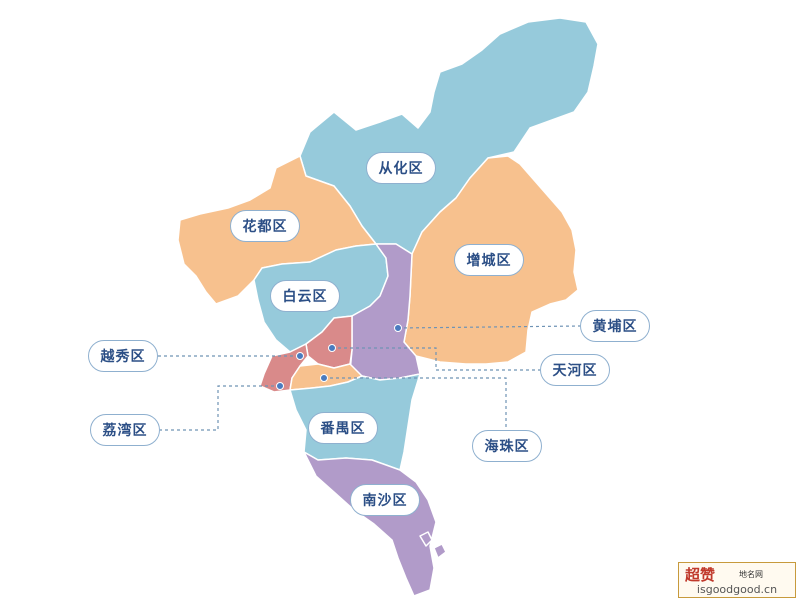 The image size is (800, 600). Describe the element at coordinates (265, 226) in the screenshot. I see `label-huadu: 花都区` at that location.